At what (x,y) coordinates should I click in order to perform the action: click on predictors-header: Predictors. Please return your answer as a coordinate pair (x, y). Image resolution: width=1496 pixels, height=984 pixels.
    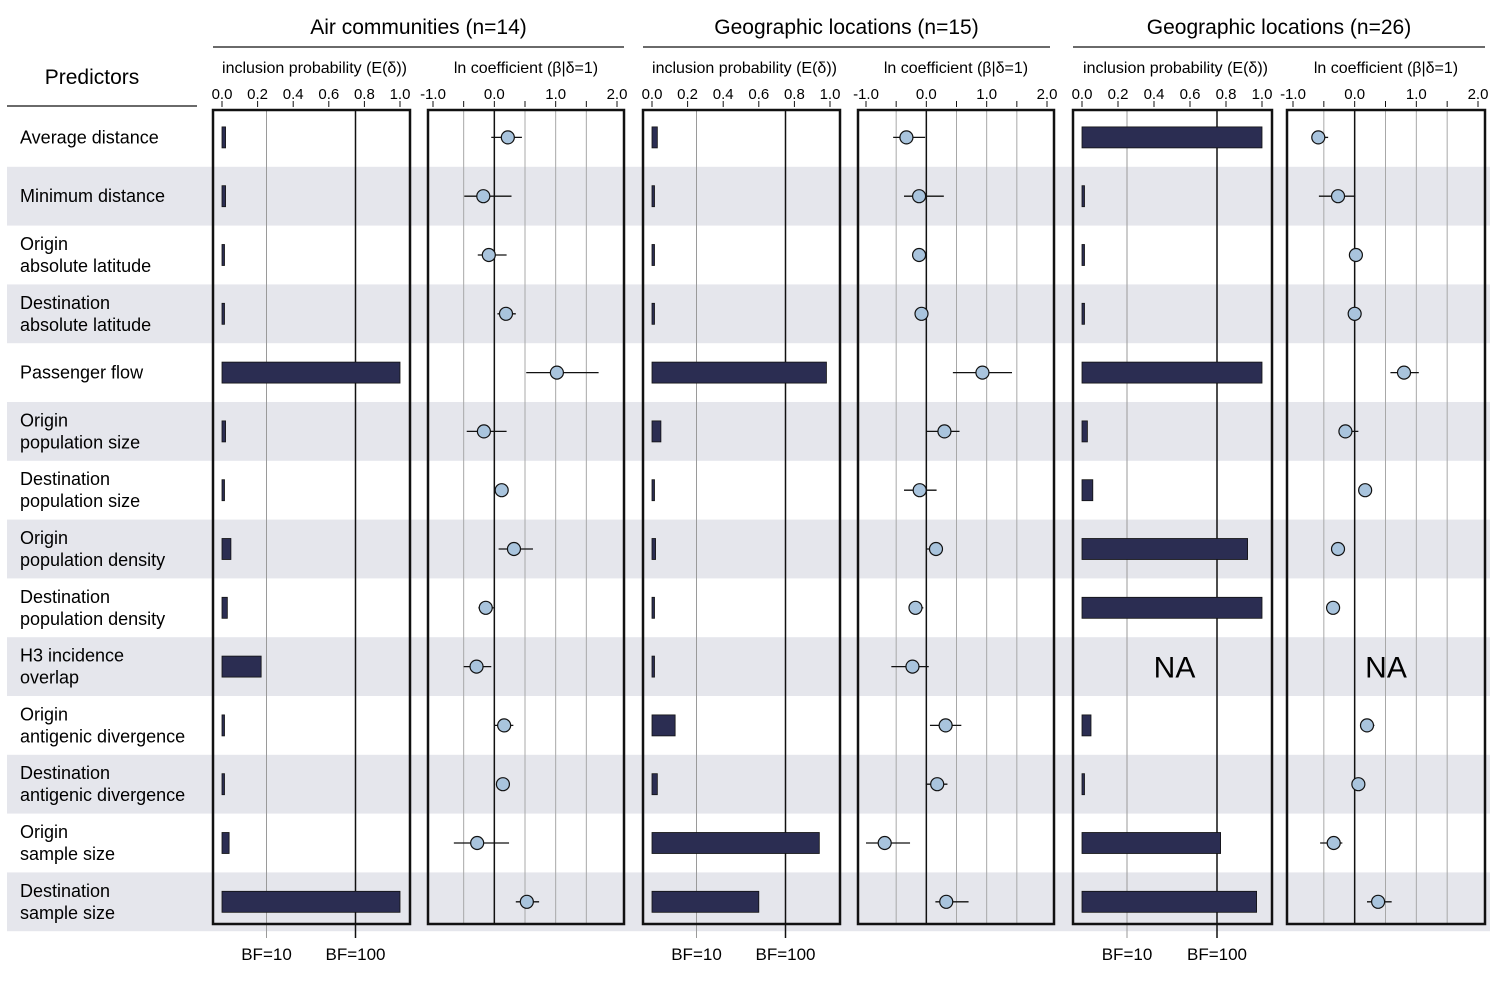
    Looking at the image, I should click on (92, 77).